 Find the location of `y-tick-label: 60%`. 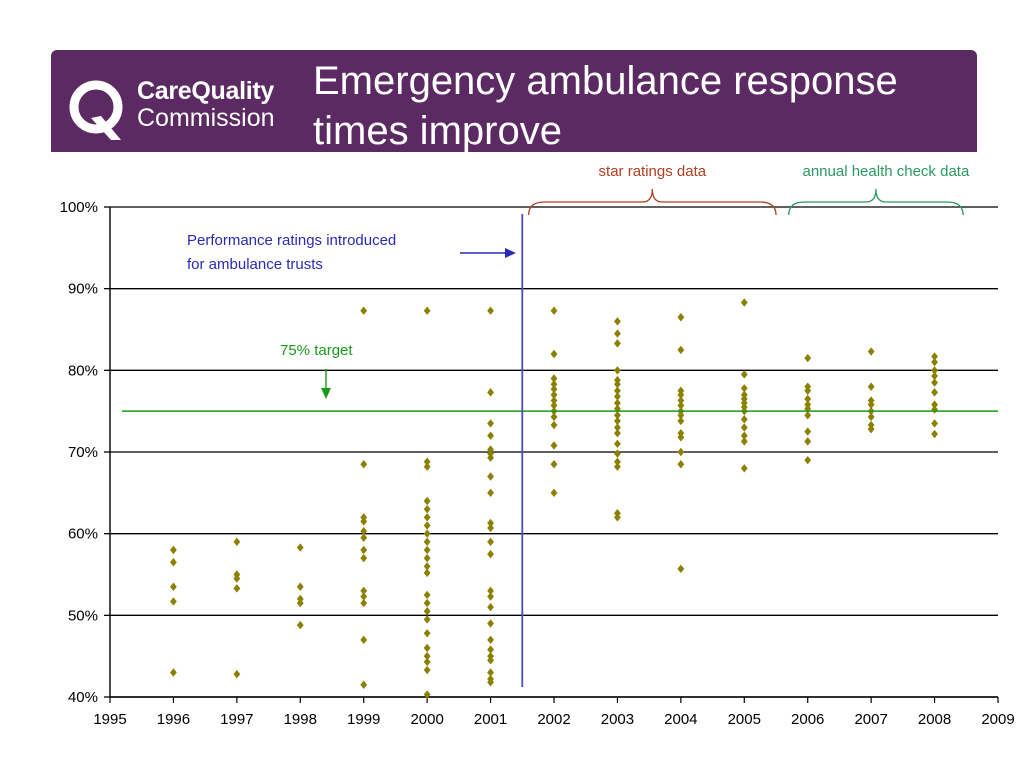

y-tick-label: 60% is located at coordinates (83, 534).